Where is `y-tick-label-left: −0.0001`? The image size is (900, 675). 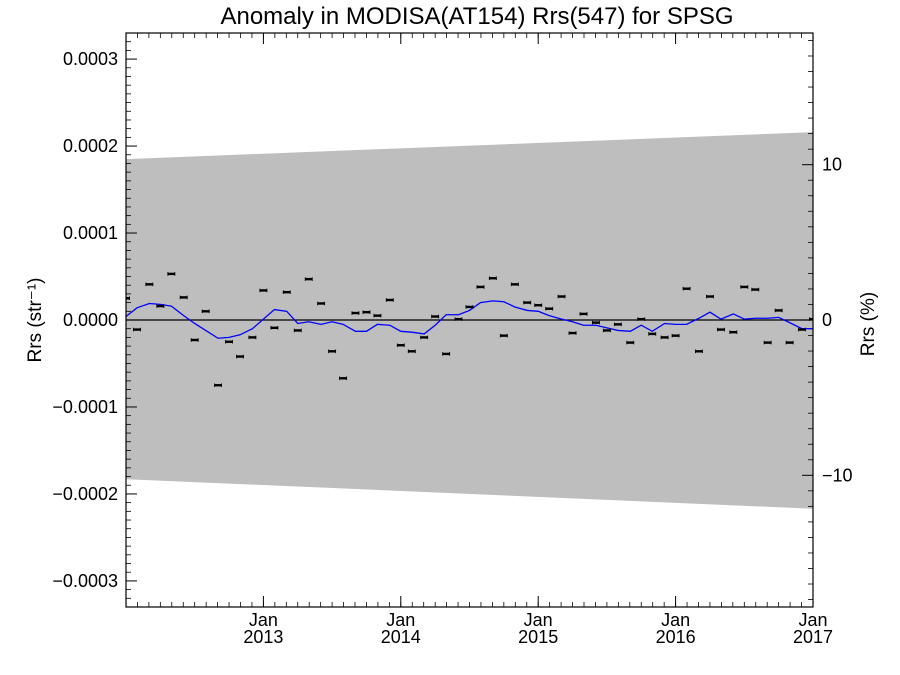 y-tick-label-left: −0.0001 is located at coordinates (85, 407).